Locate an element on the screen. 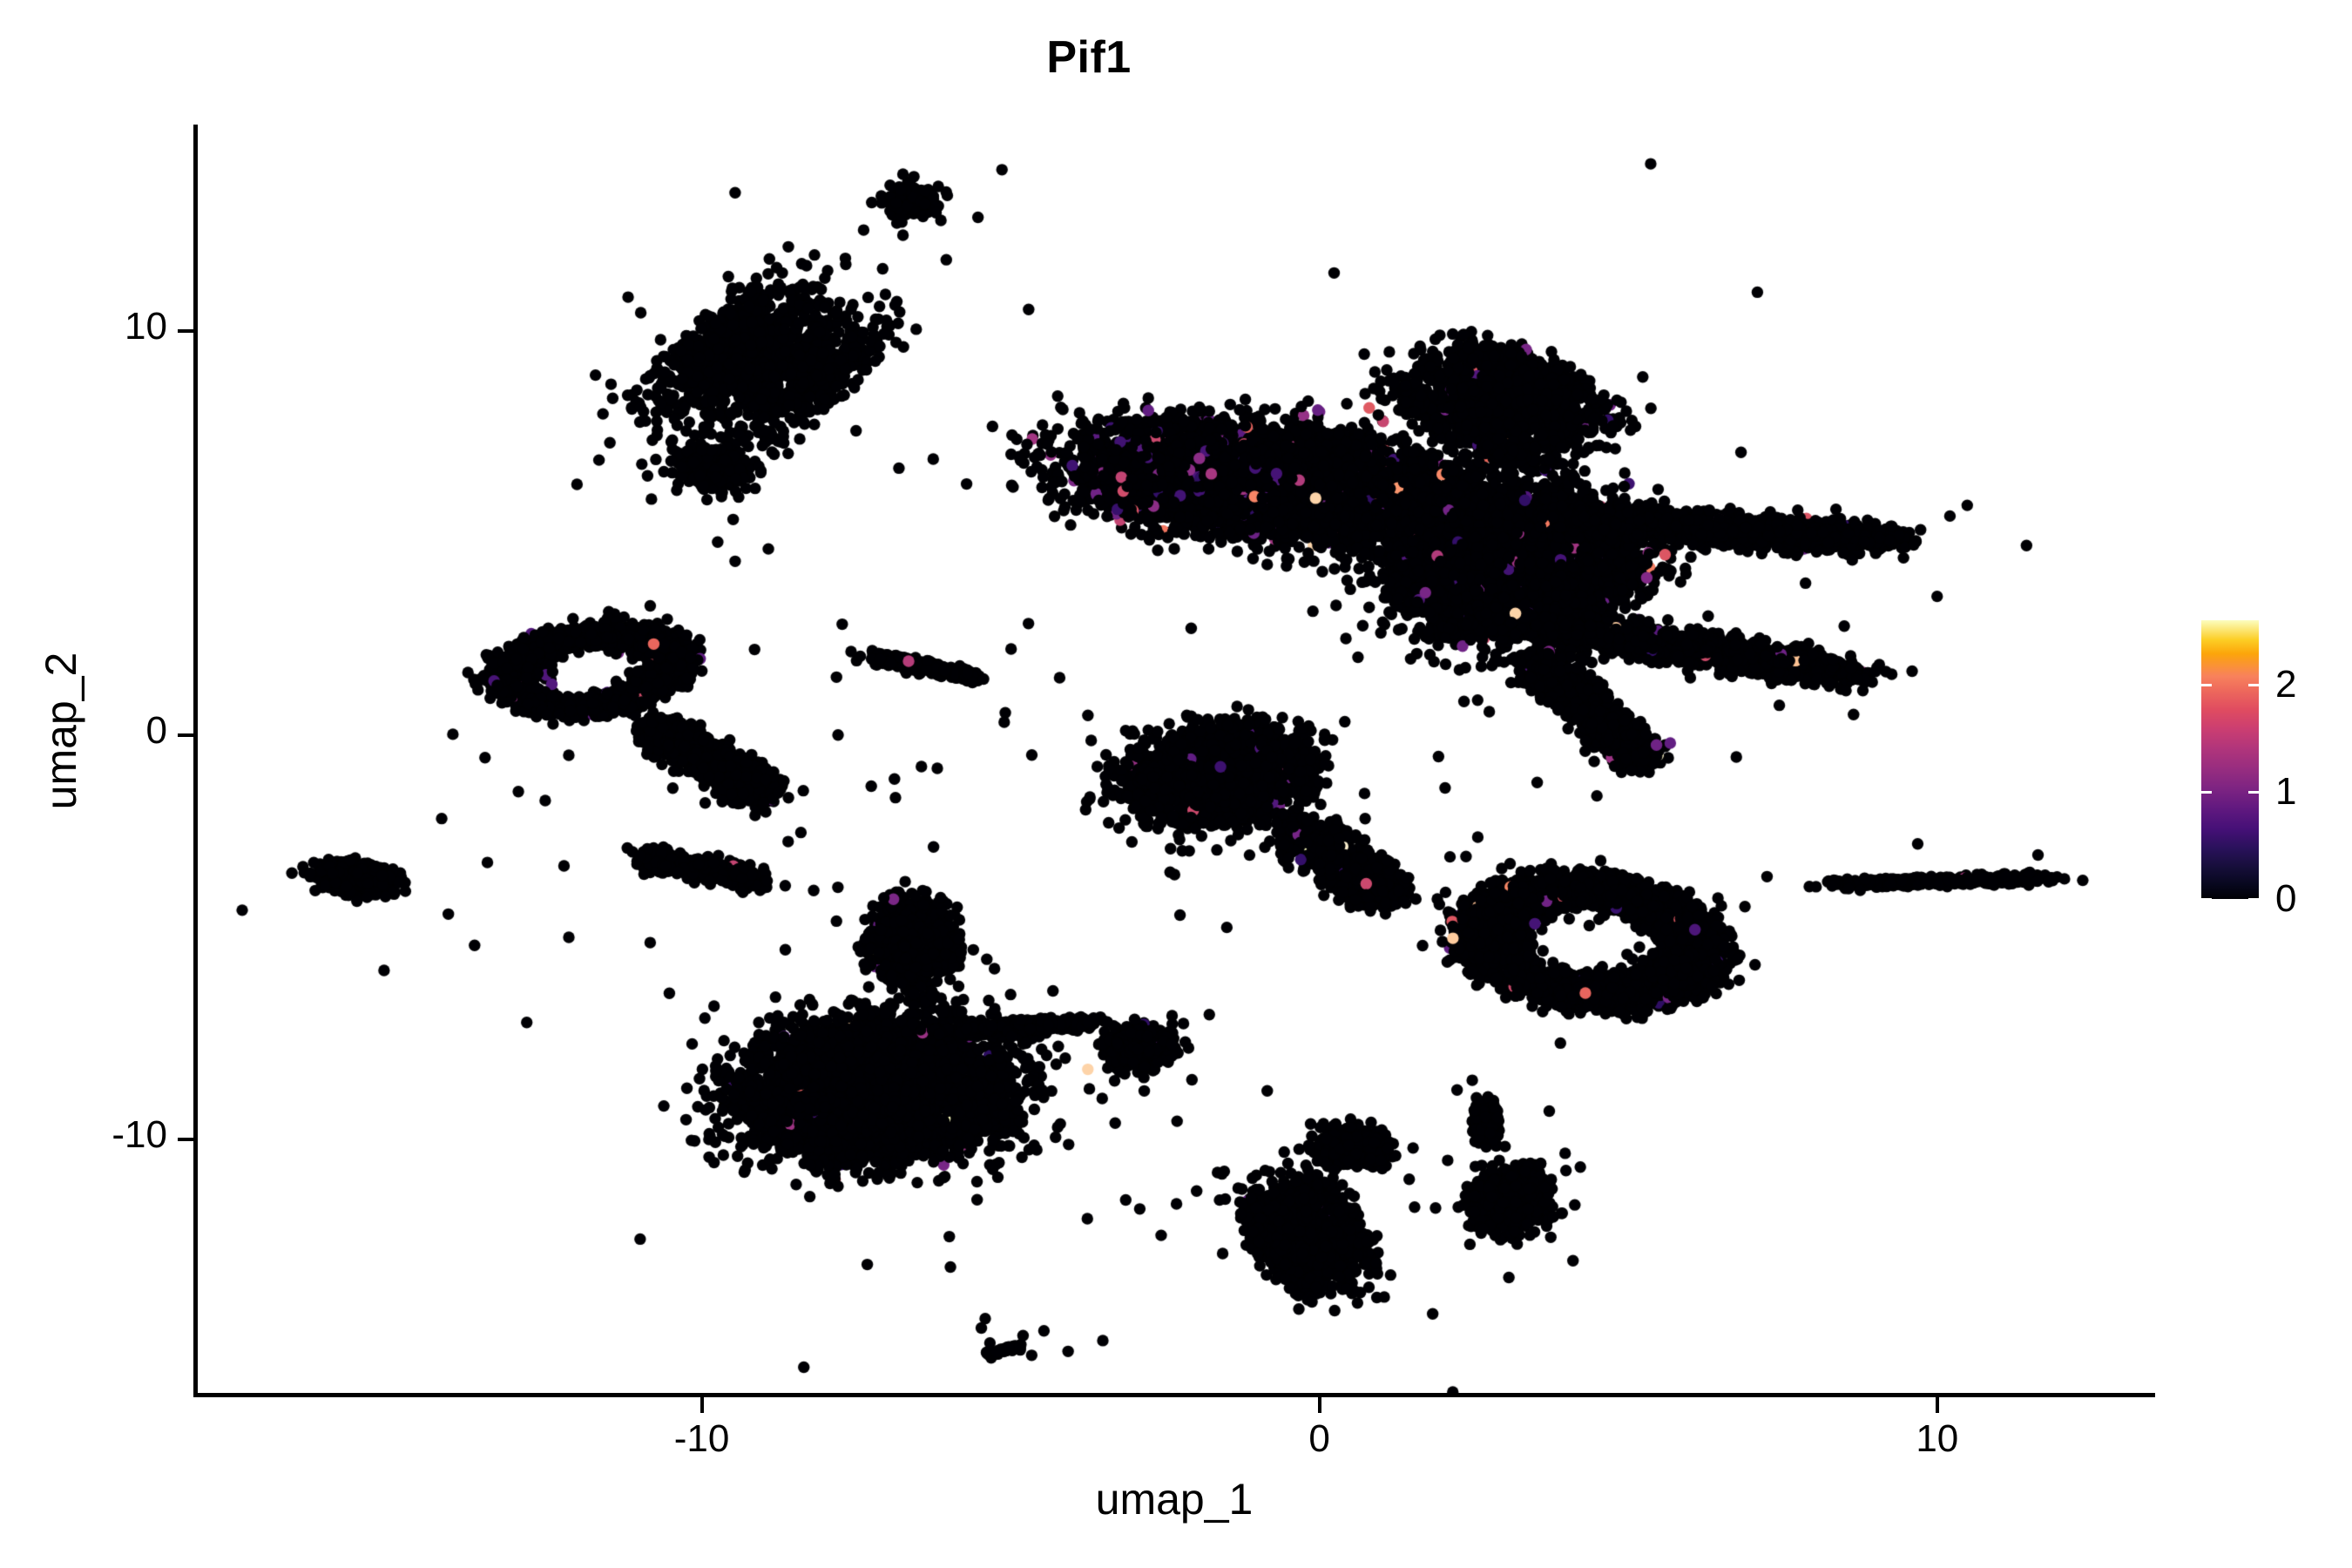 The width and height of the screenshot is (2352, 1568). y-axis-line is located at coordinates (195, 761).